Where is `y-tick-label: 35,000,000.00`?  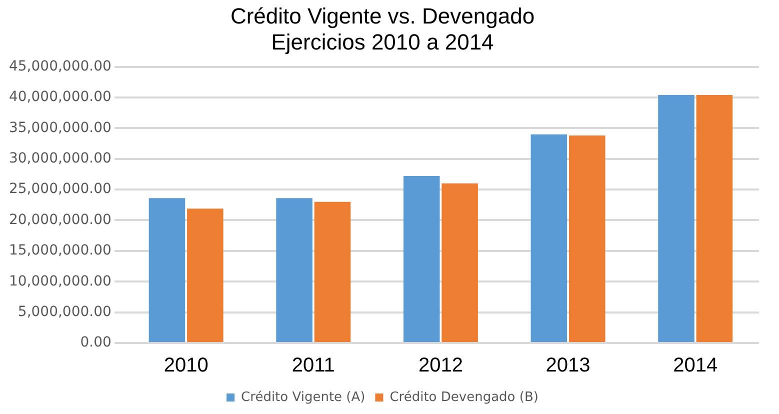 y-tick-label: 35,000,000.00 is located at coordinates (60, 128).